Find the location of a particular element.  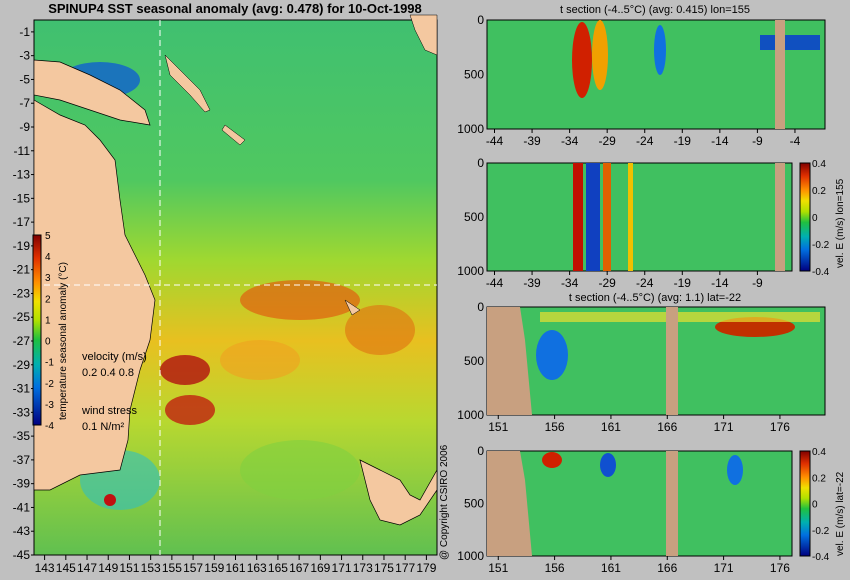

panel1-title: t section (-4..5°C) (avg: 0.415) lon=155 is located at coordinates (655, 10).